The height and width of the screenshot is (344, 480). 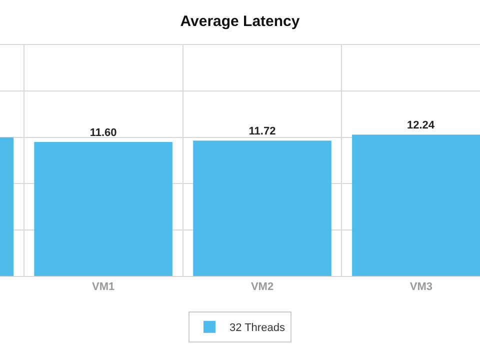 What do you see at coordinates (421, 126) in the screenshot?
I see `data-label: 12.24` at bounding box center [421, 126].